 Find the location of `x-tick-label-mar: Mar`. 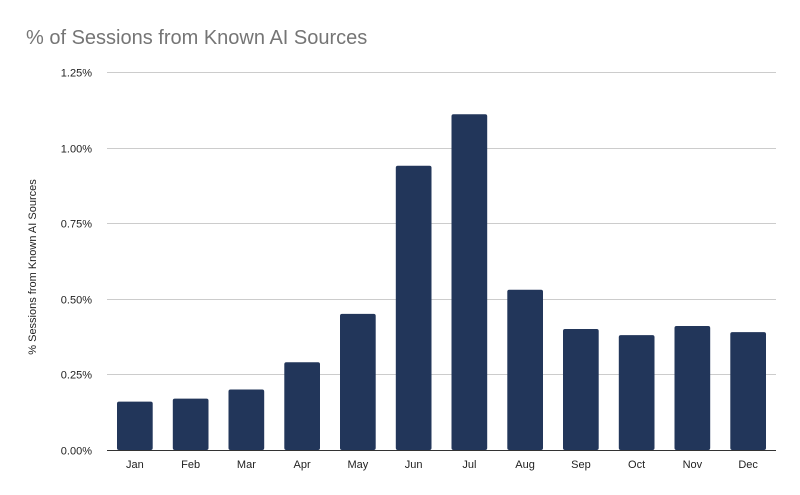

x-tick-label-mar: Mar is located at coordinates (246, 465).